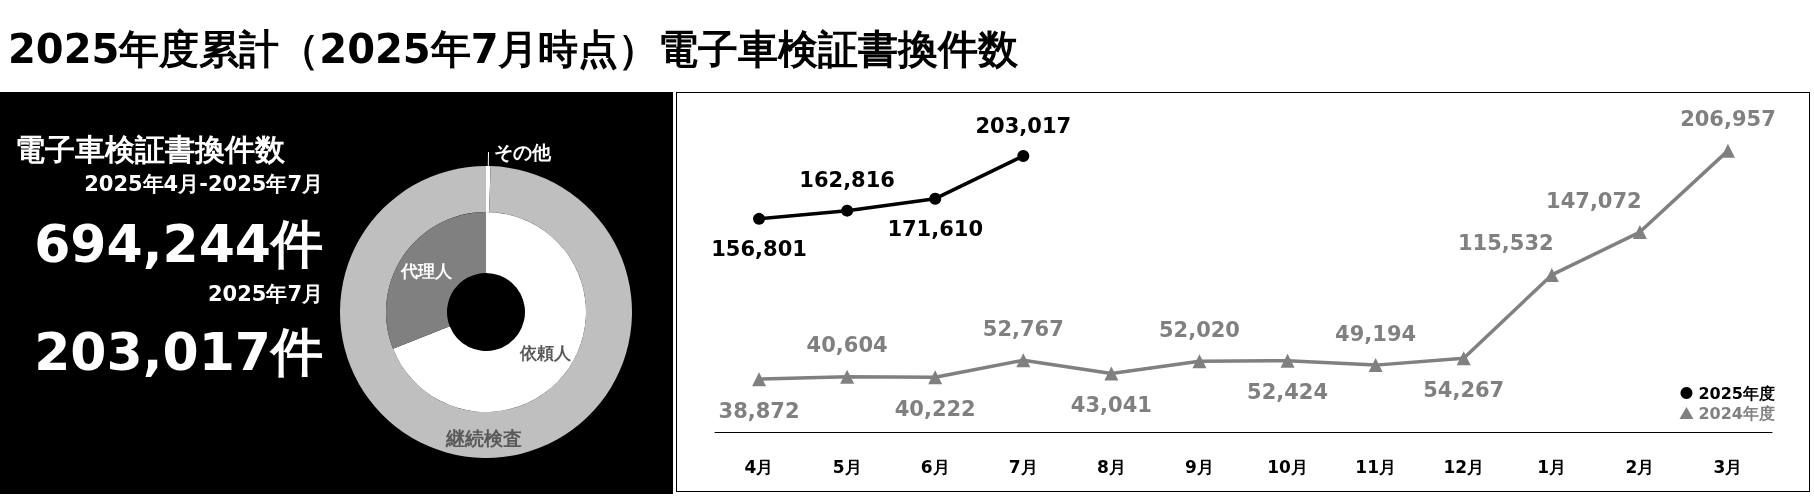  I want to click on data-label: 52,424, so click(1288, 392).